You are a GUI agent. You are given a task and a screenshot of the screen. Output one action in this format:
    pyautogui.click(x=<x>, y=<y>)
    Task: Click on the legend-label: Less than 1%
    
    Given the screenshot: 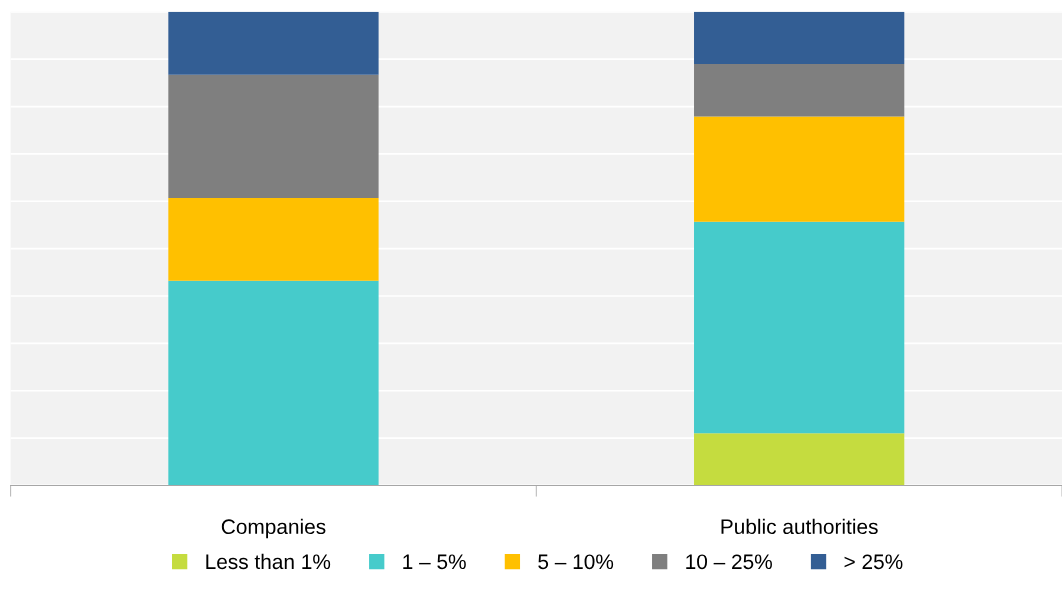 What is the action you would take?
    pyautogui.click(x=268, y=561)
    